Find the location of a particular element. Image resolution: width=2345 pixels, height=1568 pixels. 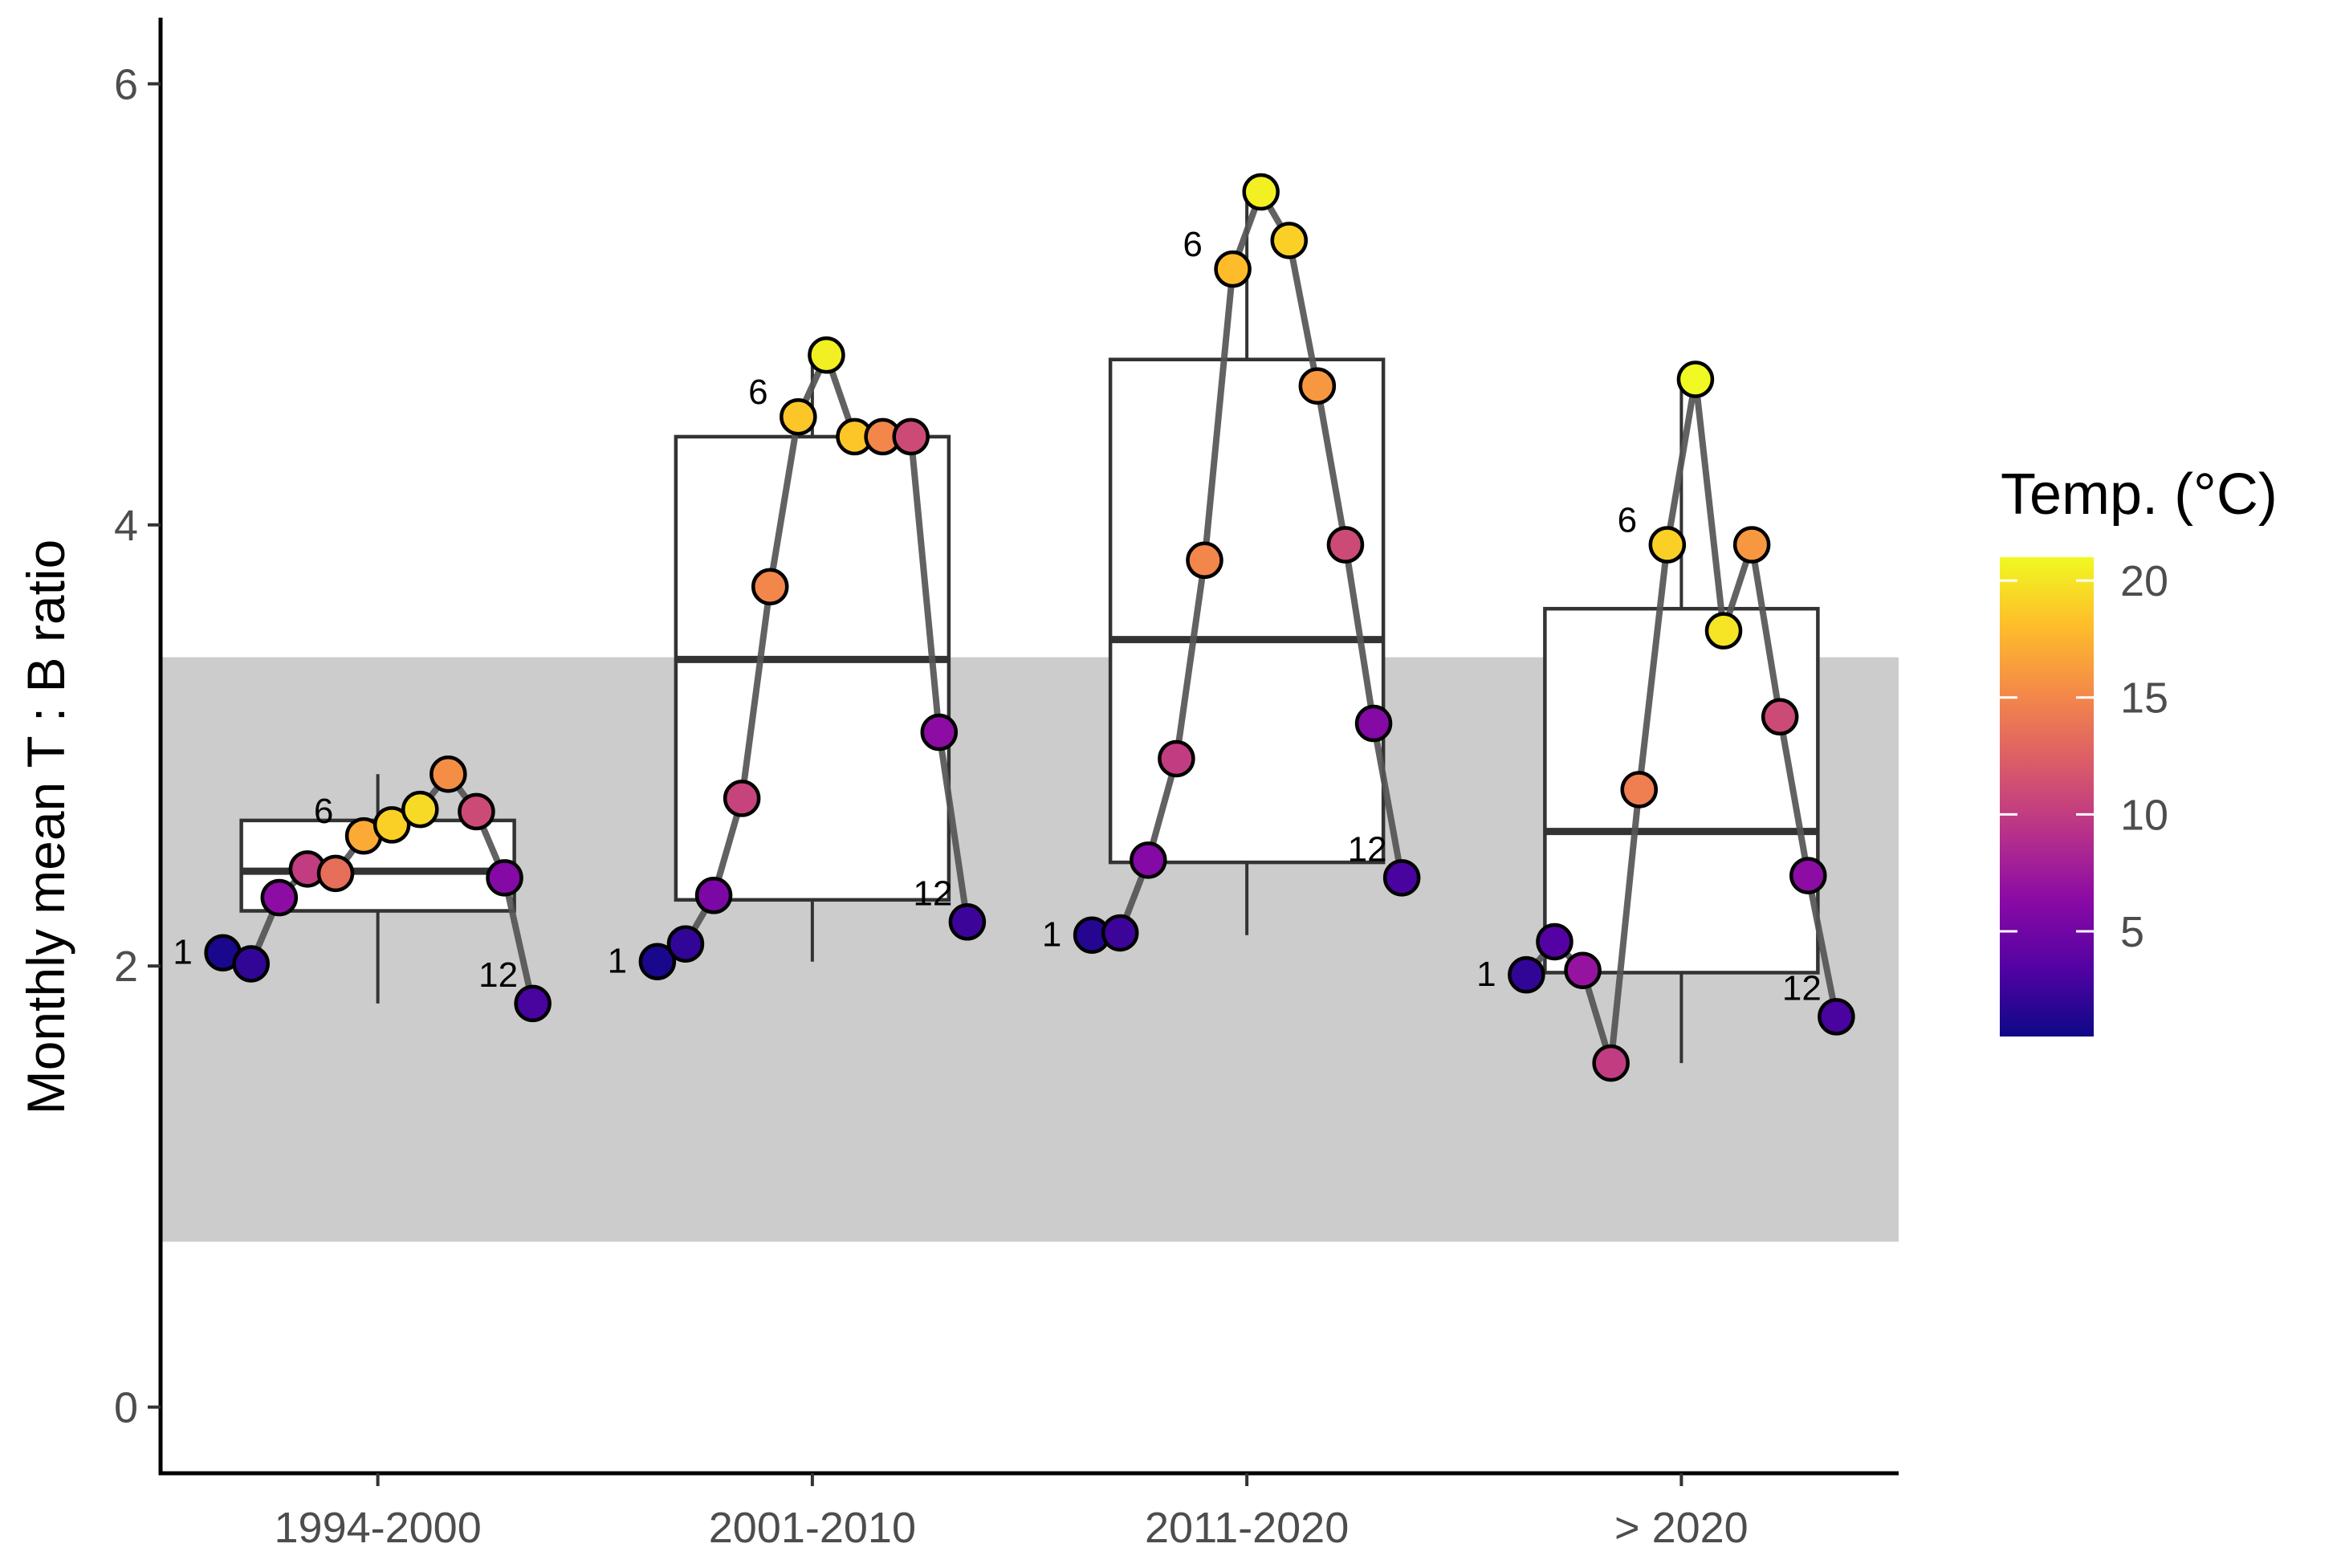

x-tick-label: 2011-2020 is located at coordinates (1247, 1528).